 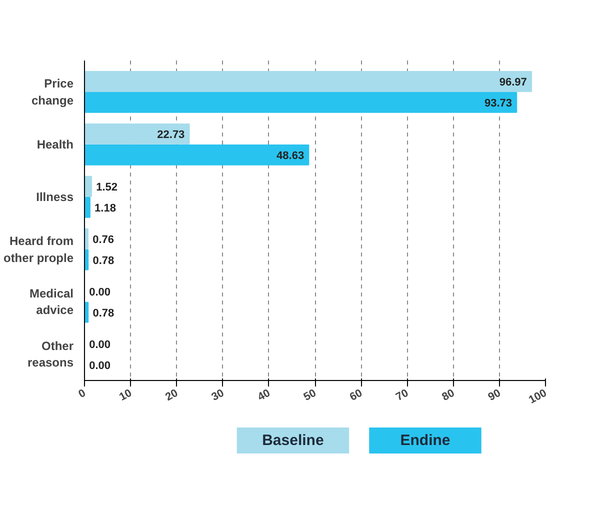 What do you see at coordinates (107, 187) in the screenshot?
I see `data-label: 1.52` at bounding box center [107, 187].